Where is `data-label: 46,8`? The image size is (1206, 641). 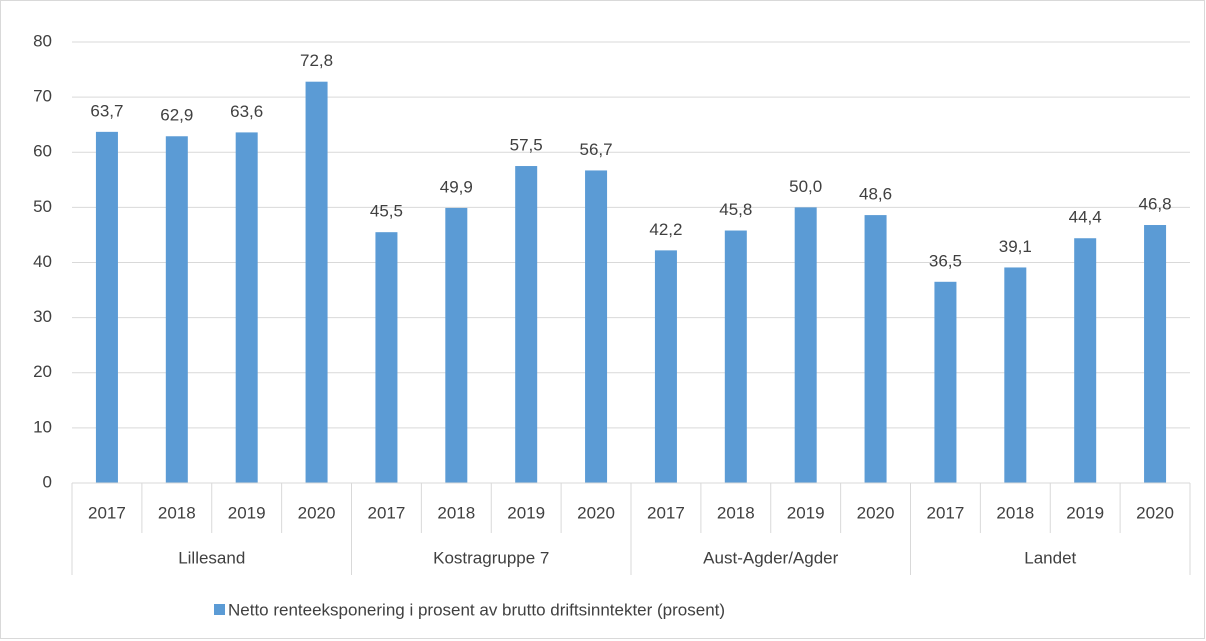 data-label: 46,8 is located at coordinates (1155, 203).